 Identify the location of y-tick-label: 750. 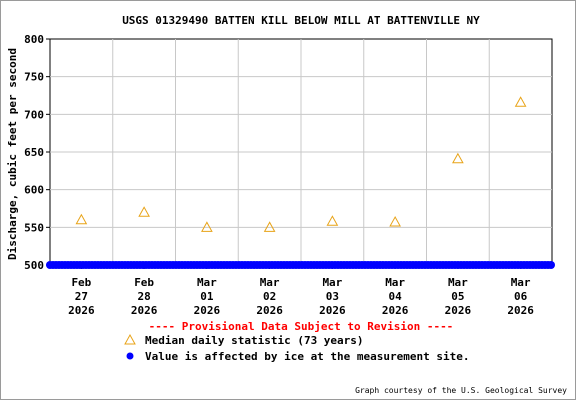
(34, 77).